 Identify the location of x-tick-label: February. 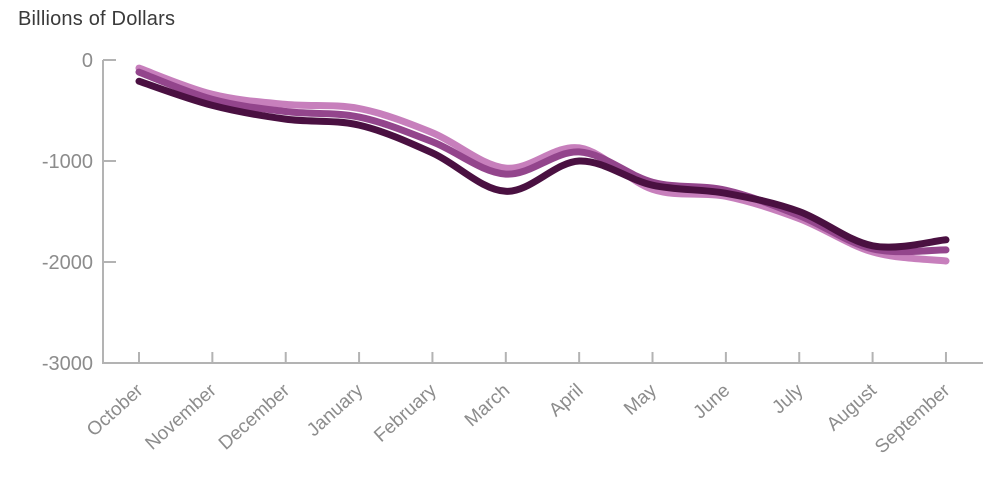
(405, 413).